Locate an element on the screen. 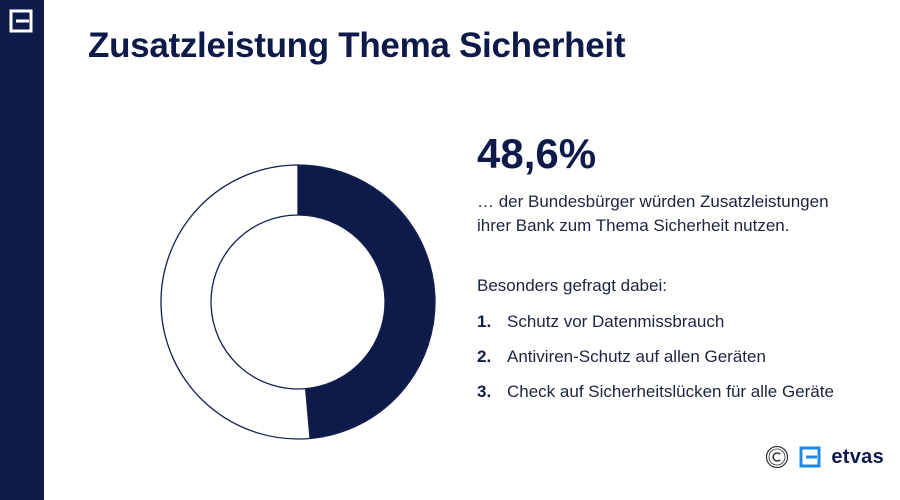  list-item-number: 3. is located at coordinates (484, 391).